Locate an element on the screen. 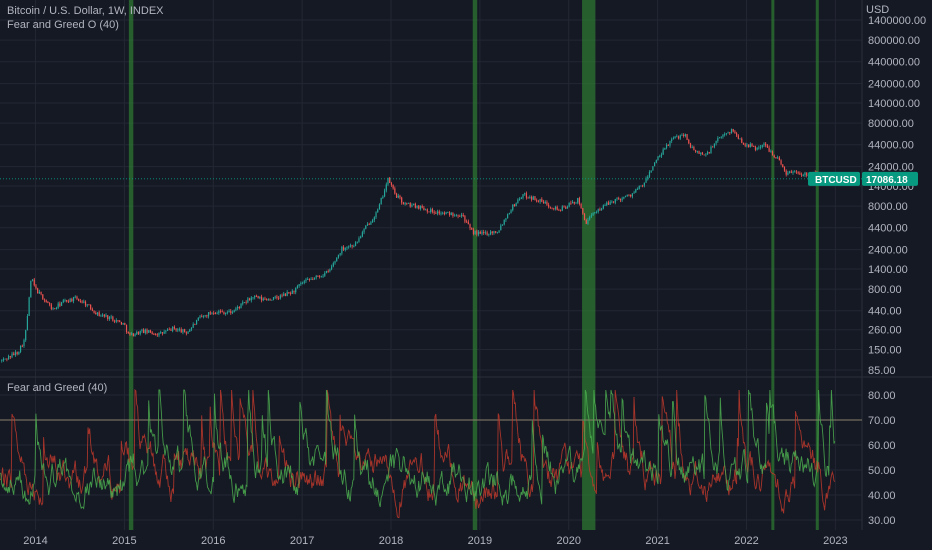  time-tick-label: 2018 is located at coordinates (391, 541).